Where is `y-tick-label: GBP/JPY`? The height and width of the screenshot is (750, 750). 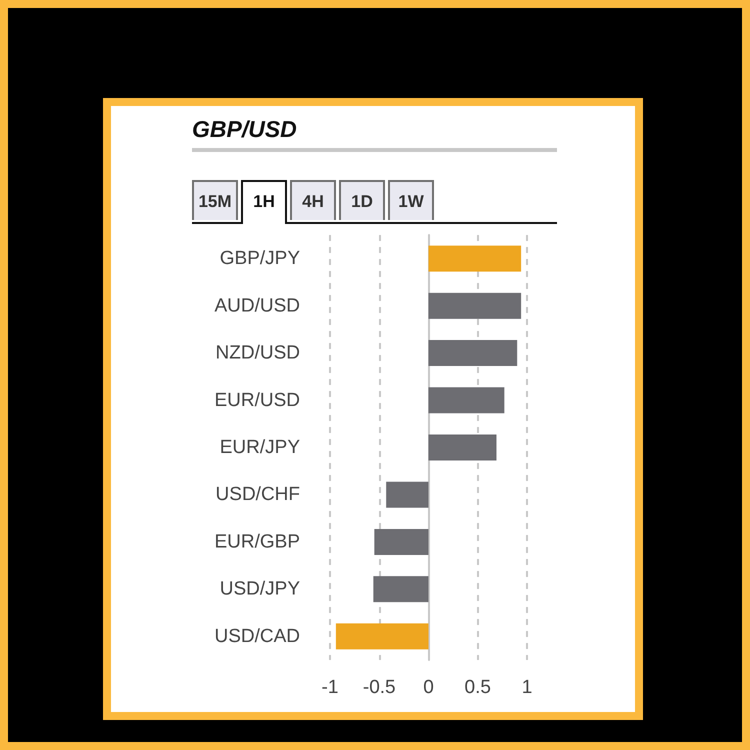 y-tick-label: GBP/JPY is located at coordinates (260, 259).